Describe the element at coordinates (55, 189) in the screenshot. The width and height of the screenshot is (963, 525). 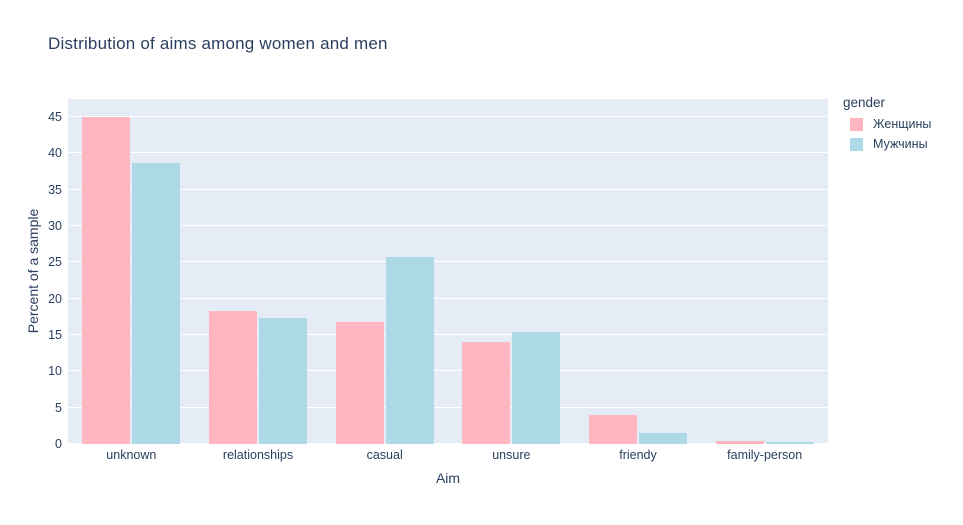
I see `y-tick-label: 35` at that location.